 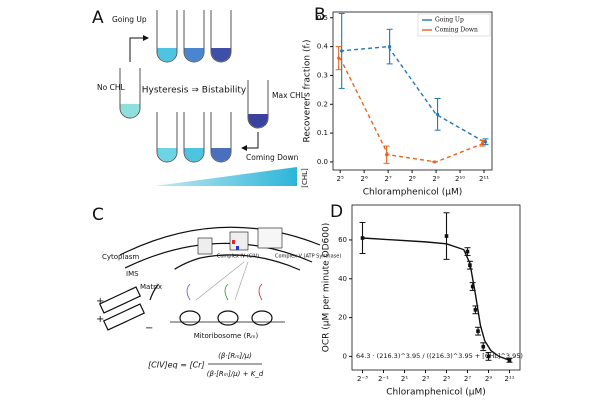 What do you see at coordinates (120, 257) in the screenshot?
I see `label: Cytoplasm` at bounding box center [120, 257].